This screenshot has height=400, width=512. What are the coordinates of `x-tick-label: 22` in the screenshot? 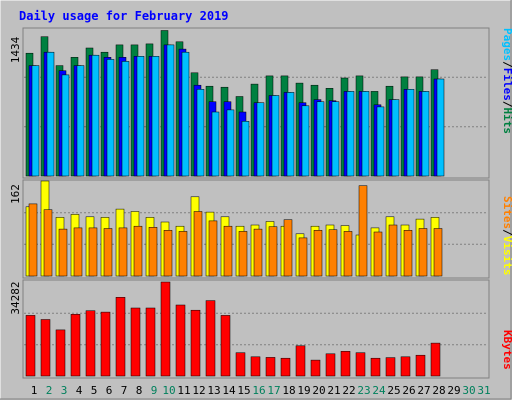 It's located at (348, 390).